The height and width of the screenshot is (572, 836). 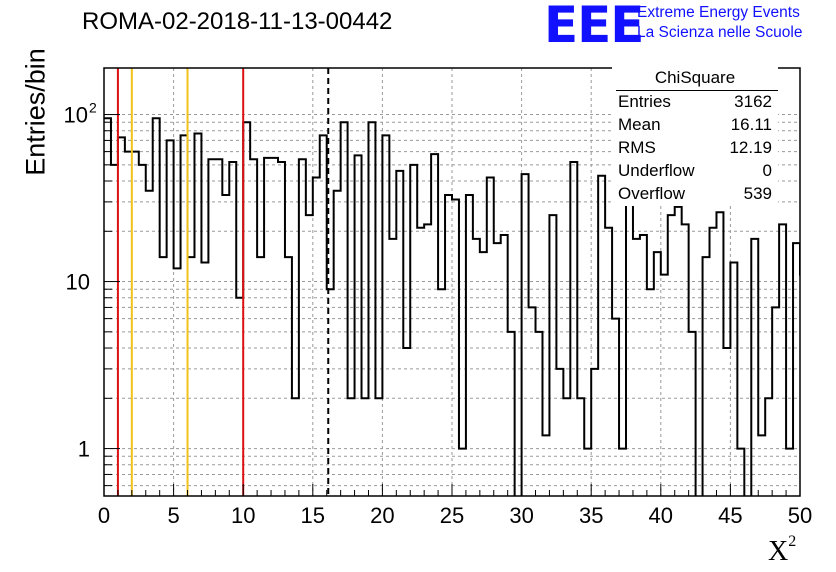 I want to click on stats-row-rms: RMS 12.19, so click(x=695, y=149).